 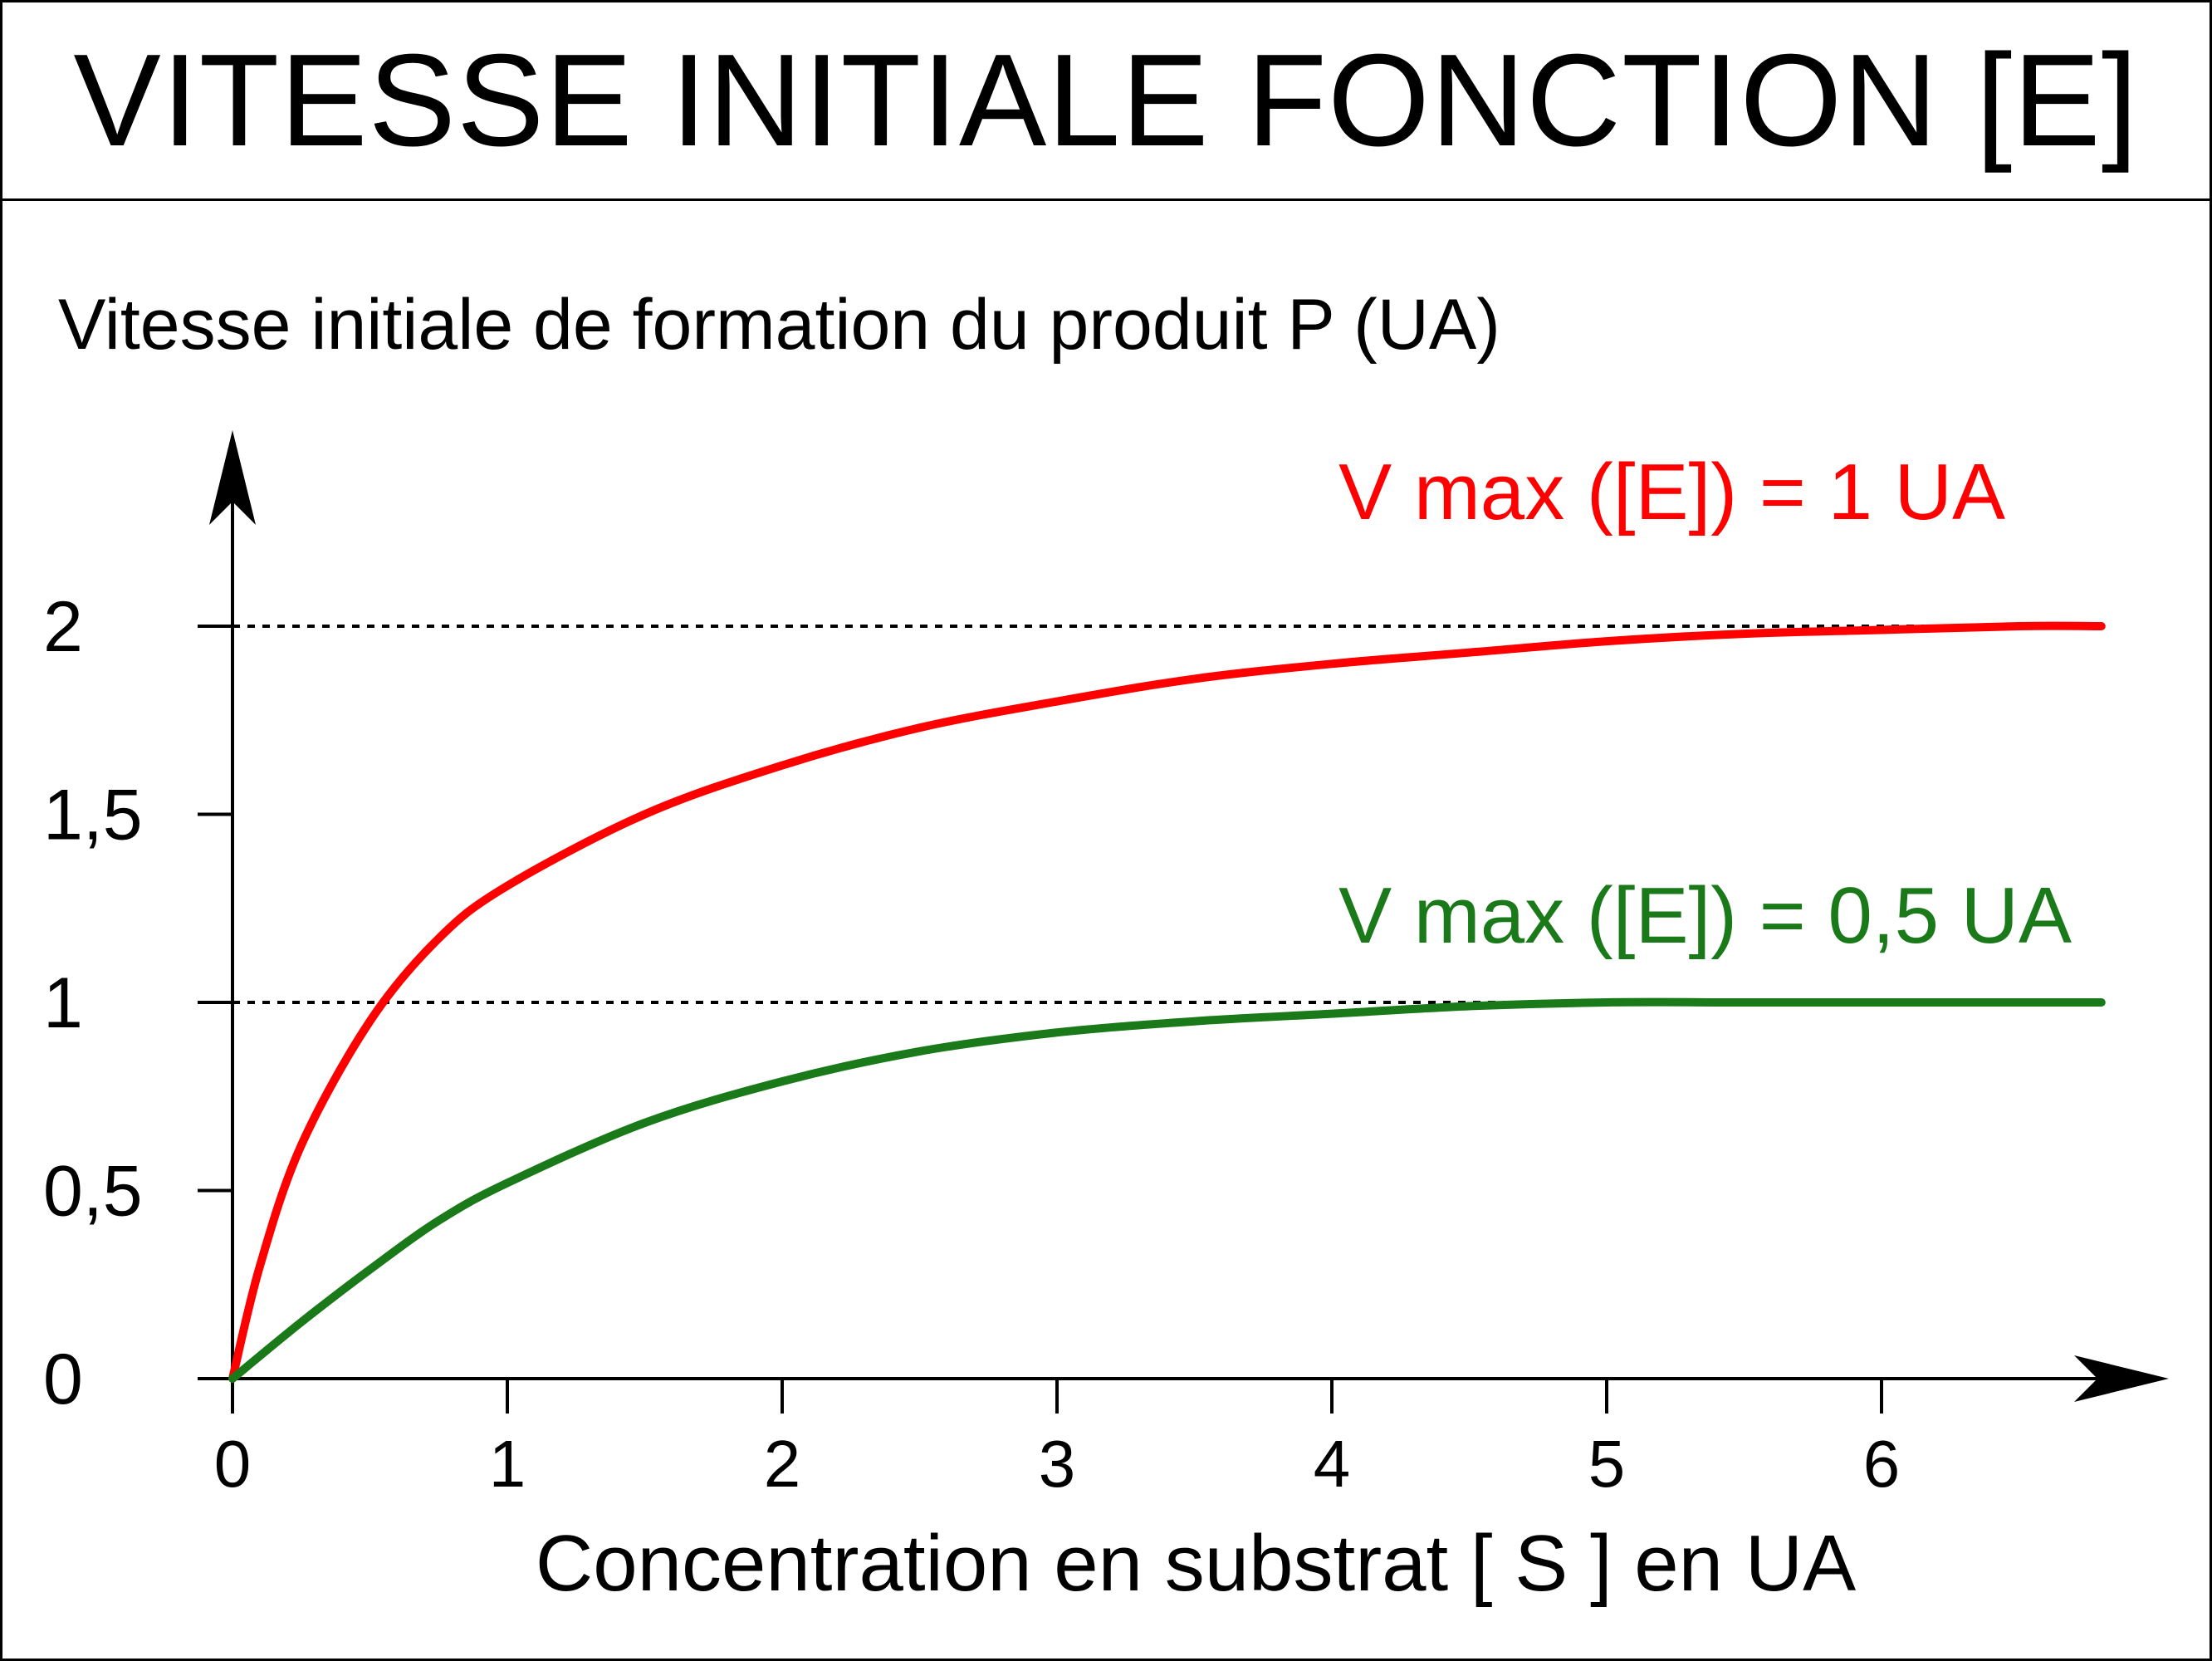 What do you see at coordinates (1705, 915) in the screenshot?
I see `series-label-vmax-0-5: V max ([E]) = 0,5 UA` at bounding box center [1705, 915].